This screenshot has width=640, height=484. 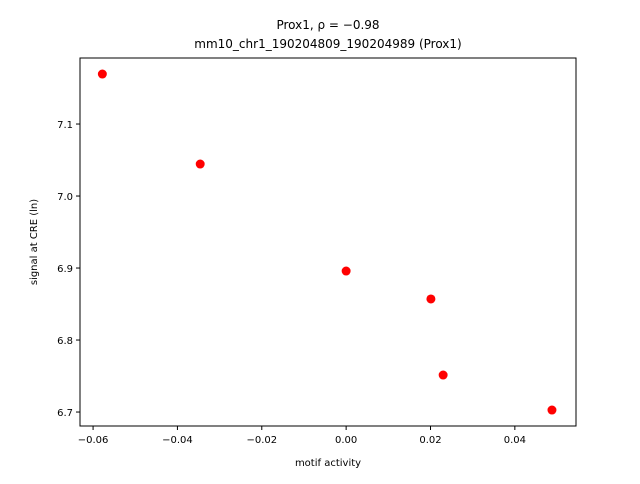 What do you see at coordinates (65, 197) in the screenshot?
I see `y-tick-label: 7.0` at bounding box center [65, 197].